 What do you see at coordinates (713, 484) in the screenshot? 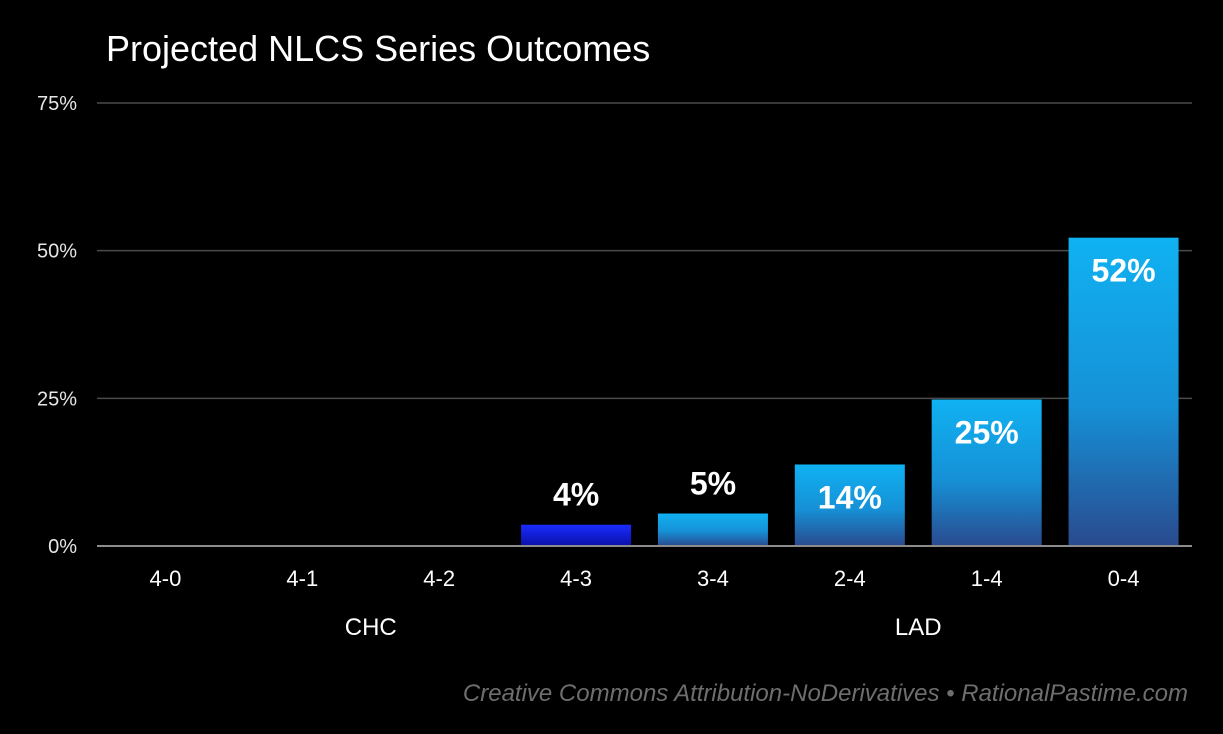
I see `data-label-3-4: 5%` at bounding box center [713, 484].